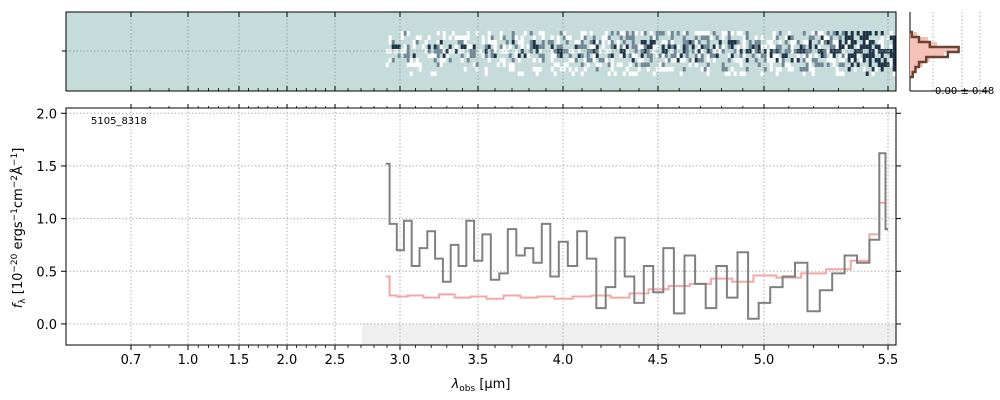 The width and height of the screenshot is (1000, 400). I want to click on spectrum-shade, so click(629, 334).